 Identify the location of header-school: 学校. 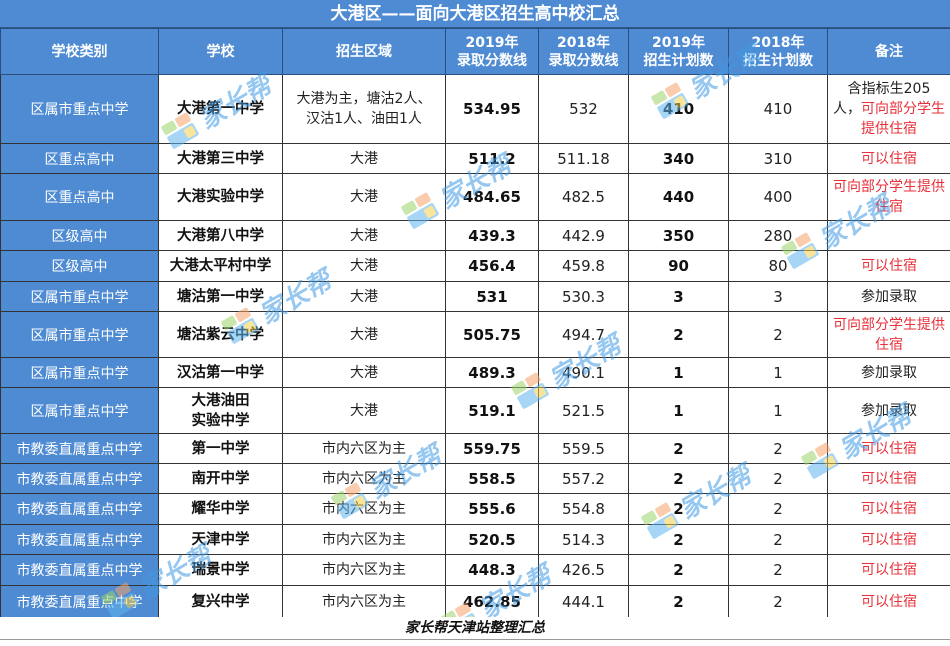
(221, 52).